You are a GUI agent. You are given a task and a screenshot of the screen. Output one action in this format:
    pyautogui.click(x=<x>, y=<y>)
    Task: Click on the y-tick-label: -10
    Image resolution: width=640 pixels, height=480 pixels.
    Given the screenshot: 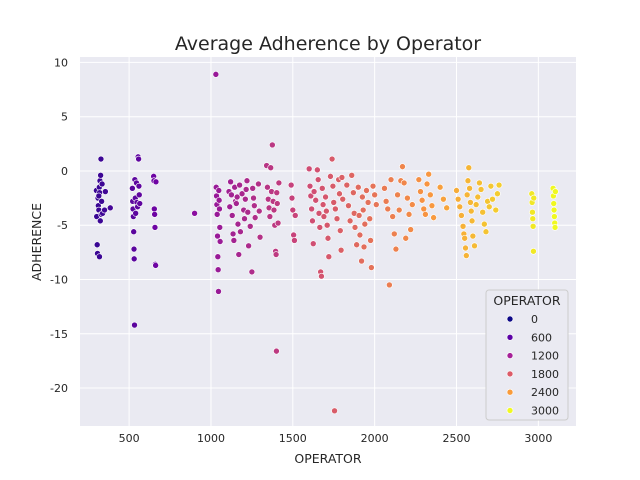 What is the action you would take?
    pyautogui.click(x=59, y=279)
    